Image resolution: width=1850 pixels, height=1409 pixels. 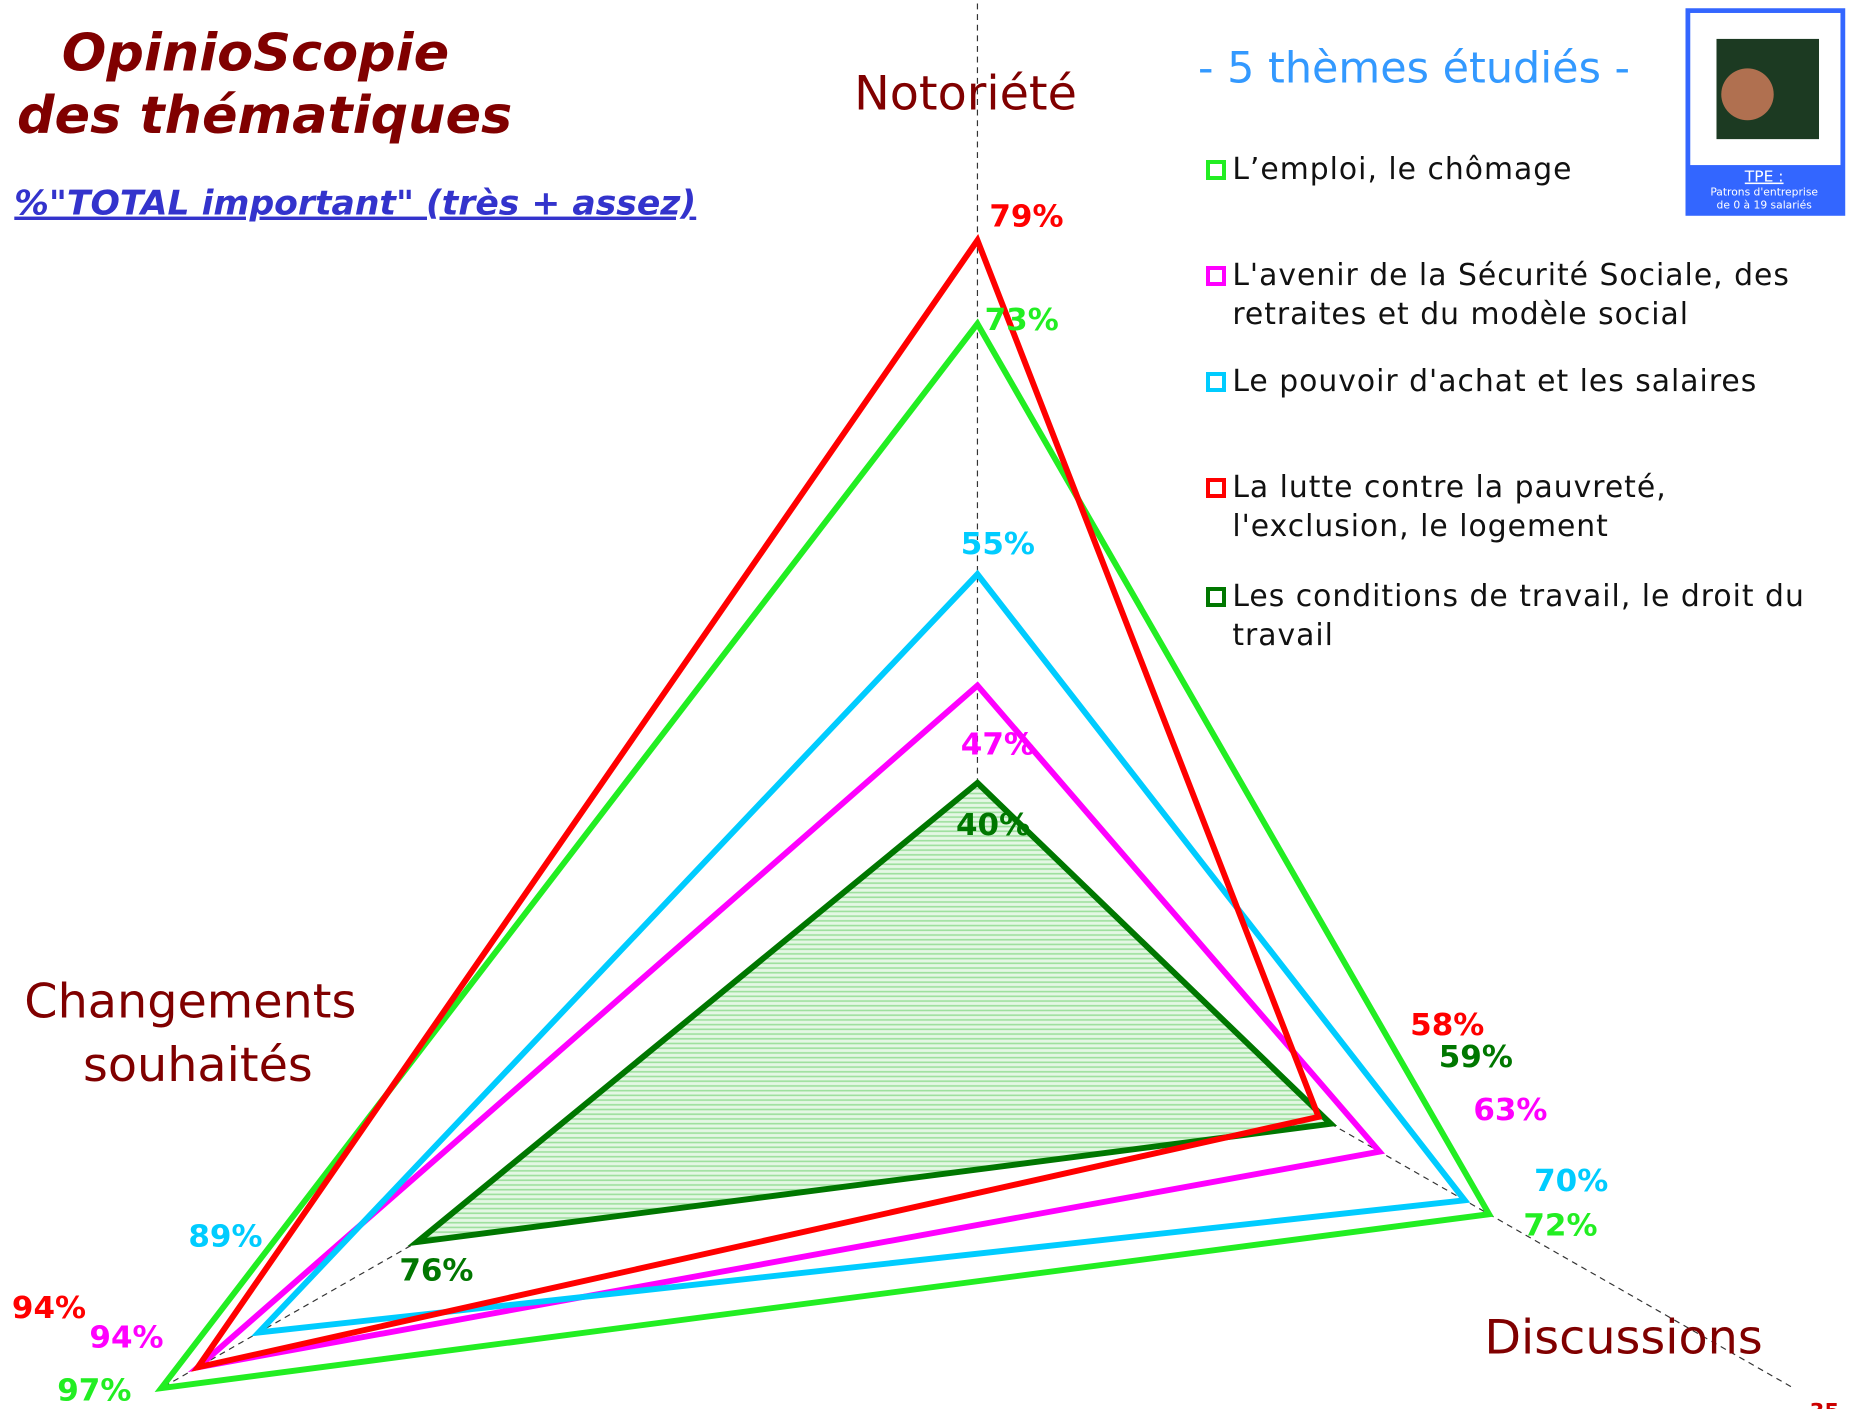 I want to click on badge-line: Patrons d'entreprise, so click(x=1764, y=192).